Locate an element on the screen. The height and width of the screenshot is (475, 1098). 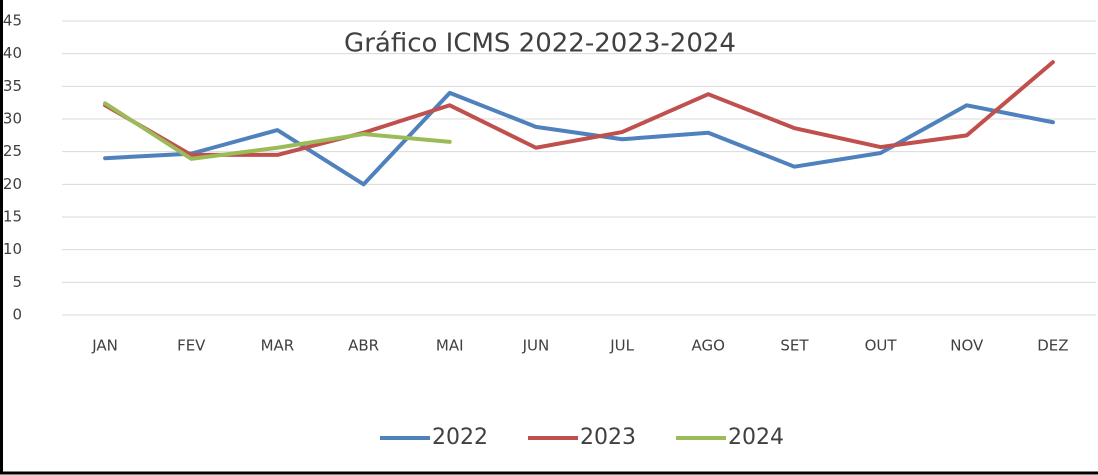
x-tick-label: MAI is located at coordinates (450, 346).